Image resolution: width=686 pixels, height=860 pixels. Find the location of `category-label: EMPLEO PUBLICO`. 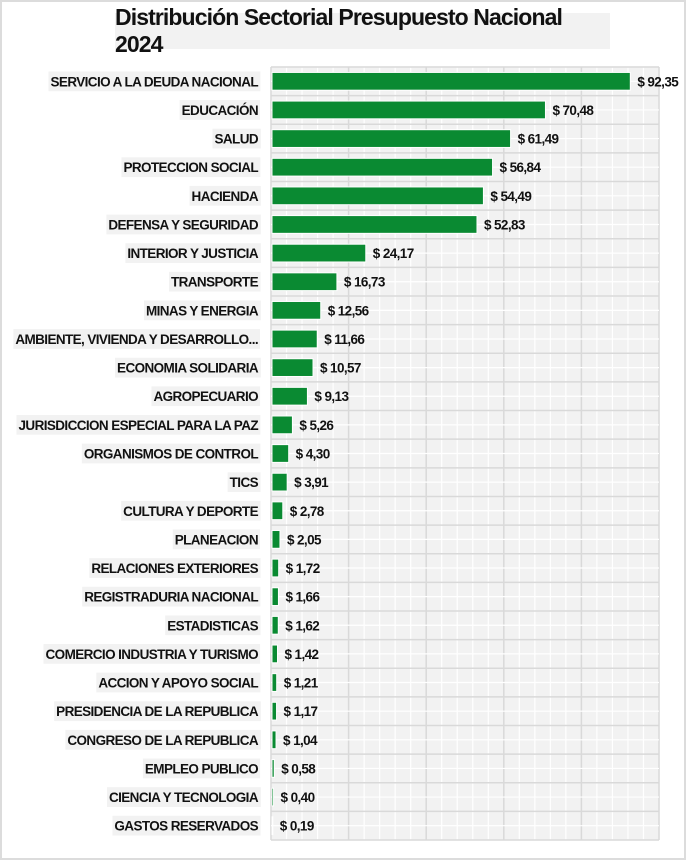

category-label: EMPLEO PUBLICO is located at coordinates (201, 768).